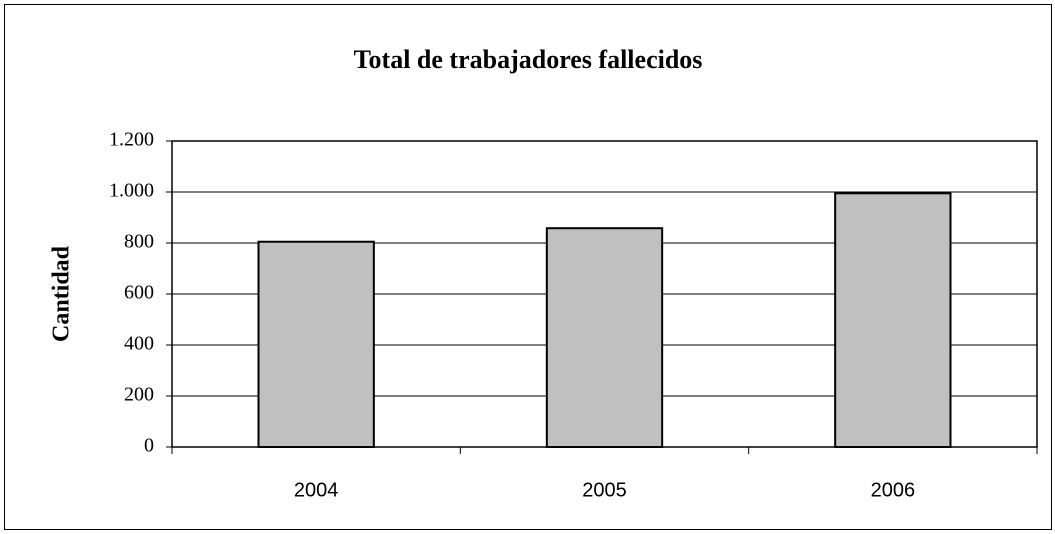 The width and height of the screenshot is (1055, 534). What do you see at coordinates (149, 446) in the screenshot?
I see `y-tick-label: 0` at bounding box center [149, 446].